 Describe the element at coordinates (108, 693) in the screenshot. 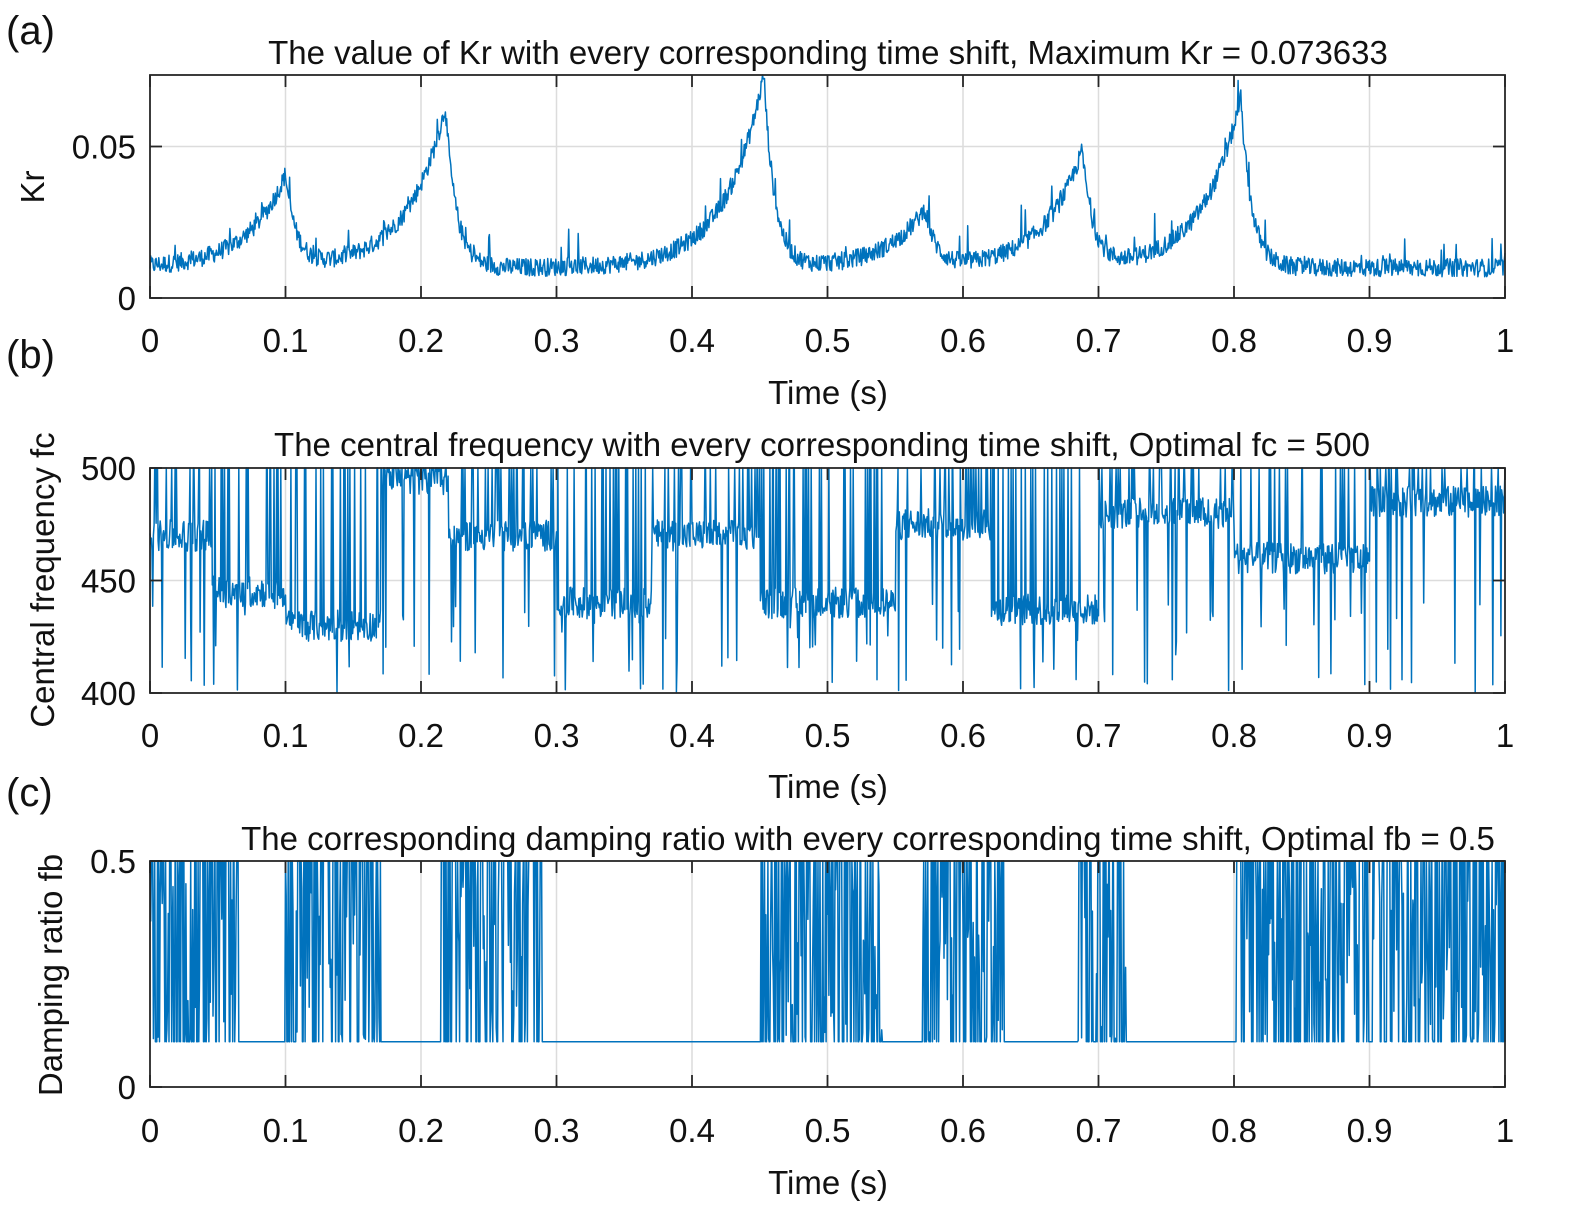

I see `y-tick-label: 400` at that location.